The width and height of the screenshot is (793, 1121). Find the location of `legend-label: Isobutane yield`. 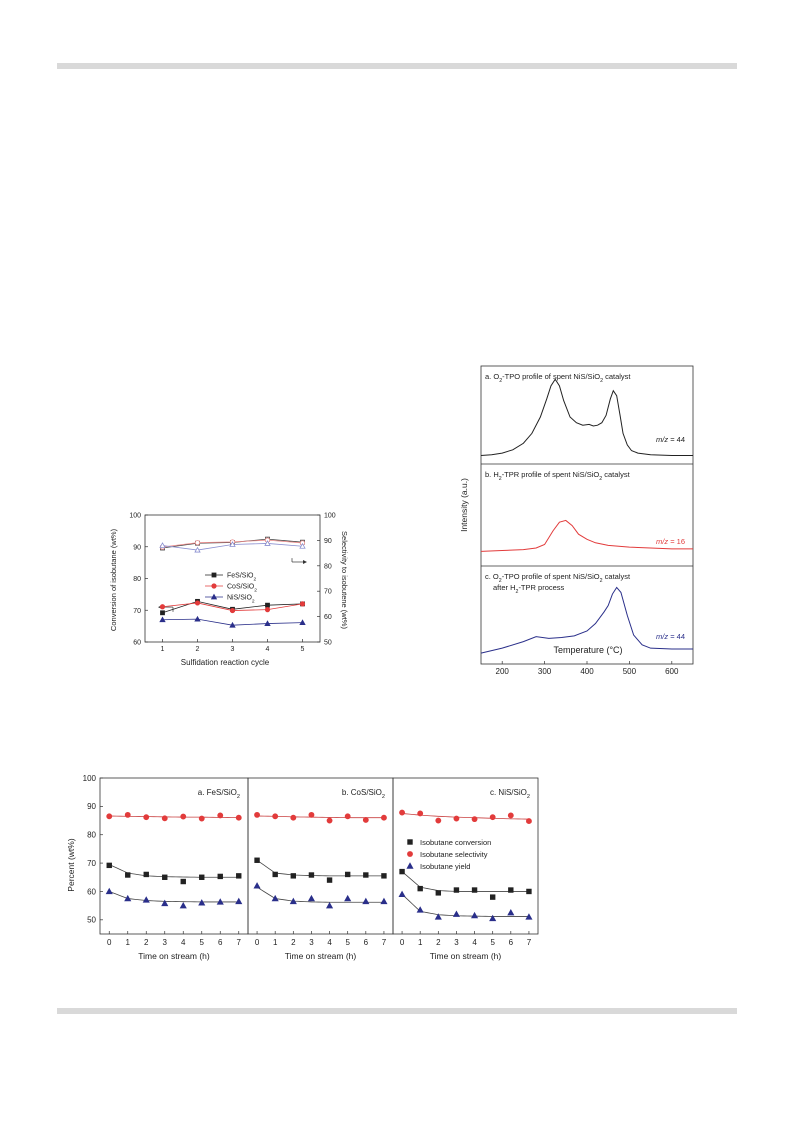

legend-label: Isobutane yield is located at coordinates (445, 866).